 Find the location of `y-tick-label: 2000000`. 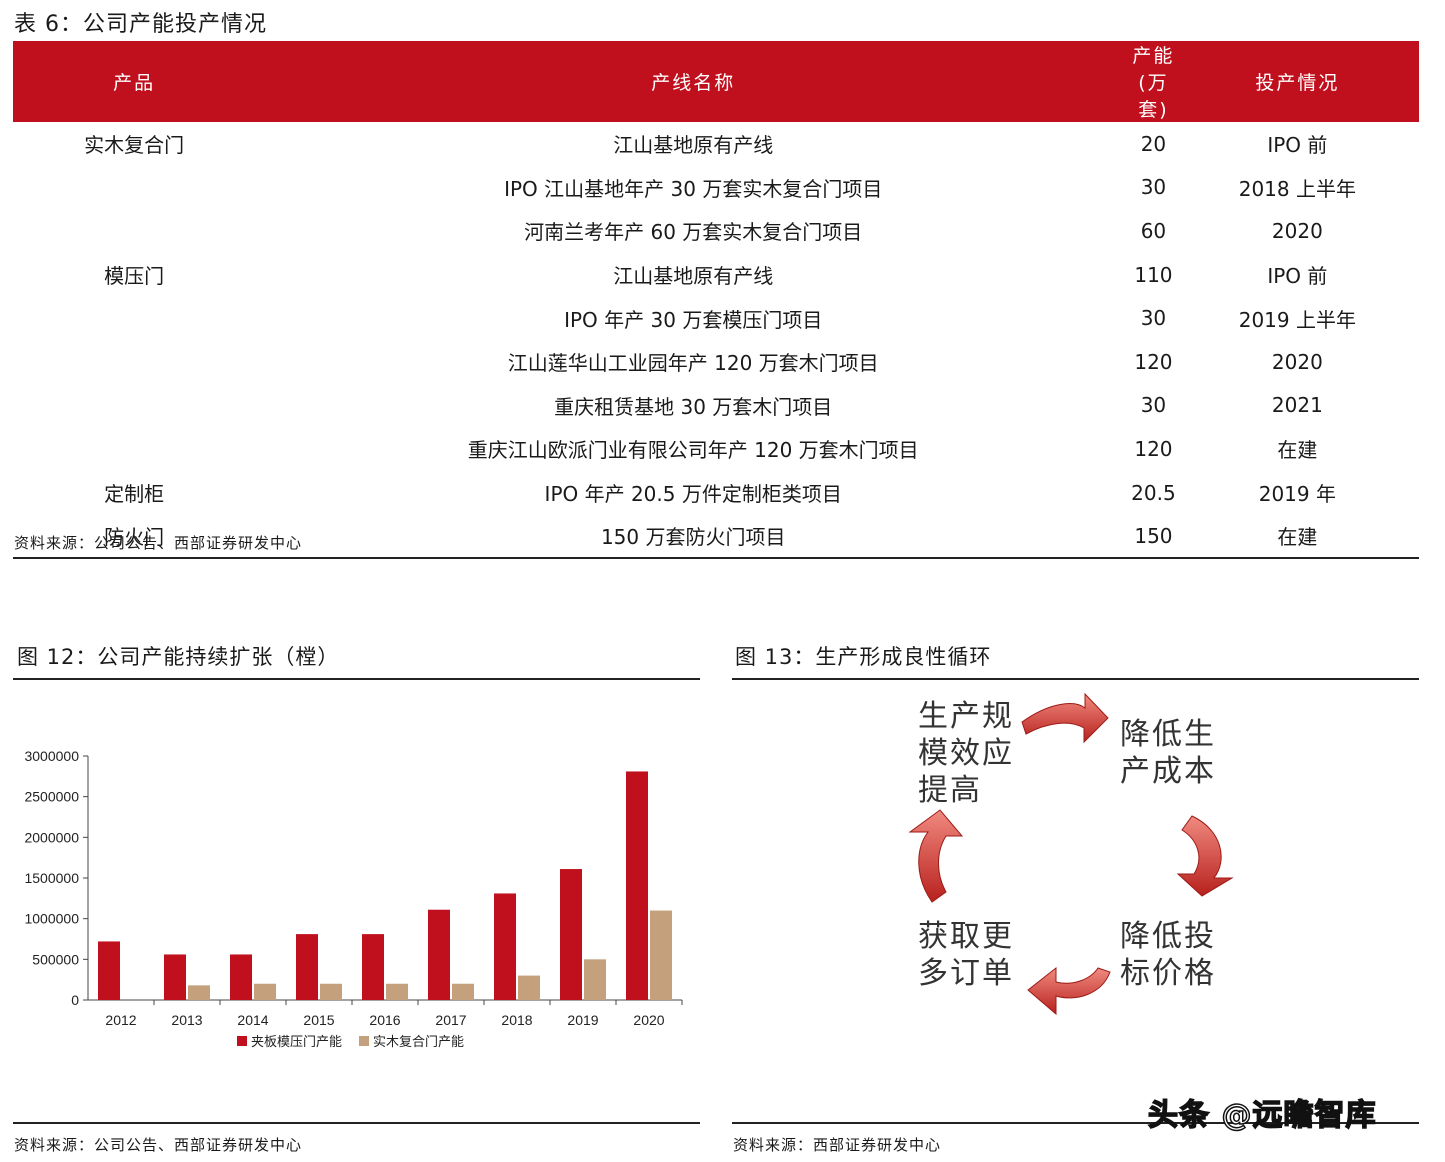

y-tick-label: 2000000 is located at coordinates (51, 837).